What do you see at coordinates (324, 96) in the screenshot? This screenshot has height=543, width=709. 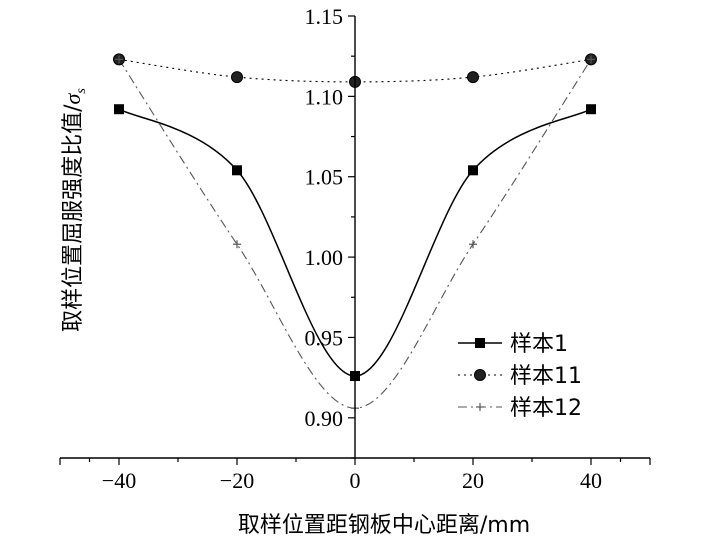 I see `y-tick-label: 1.10` at bounding box center [324, 96].